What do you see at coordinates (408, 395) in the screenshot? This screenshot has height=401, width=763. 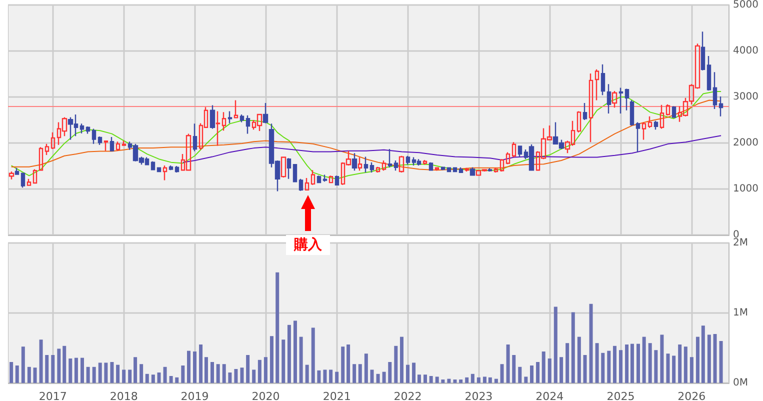 I see `x-tick-label: 2022` at bounding box center [408, 395].